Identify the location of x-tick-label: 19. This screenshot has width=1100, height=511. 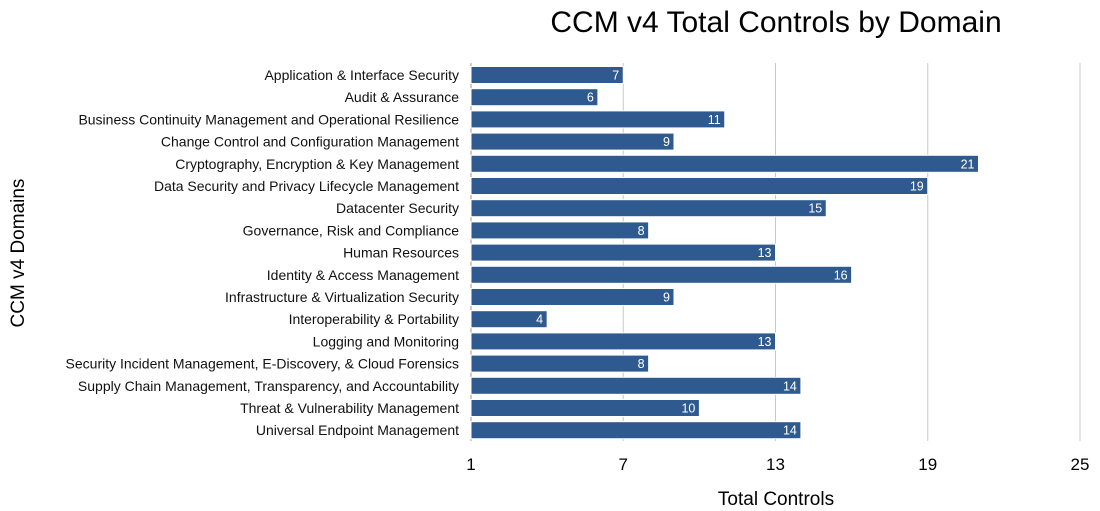
(927, 464).